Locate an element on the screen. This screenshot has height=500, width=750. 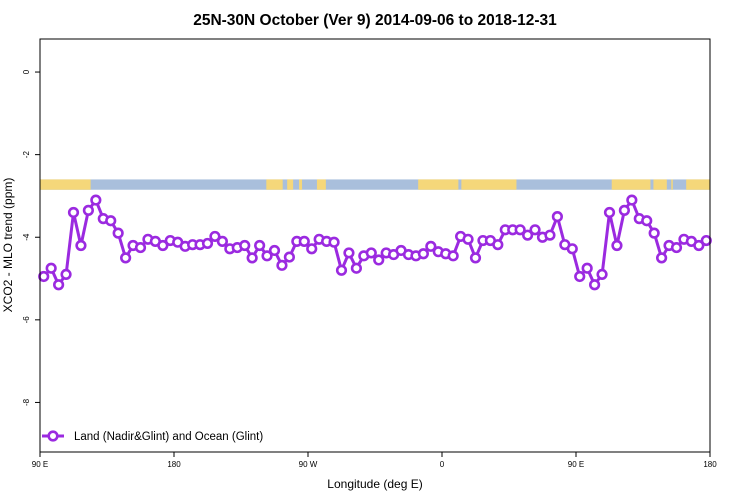
x-tick-label-3: 0 is located at coordinates (442, 464).